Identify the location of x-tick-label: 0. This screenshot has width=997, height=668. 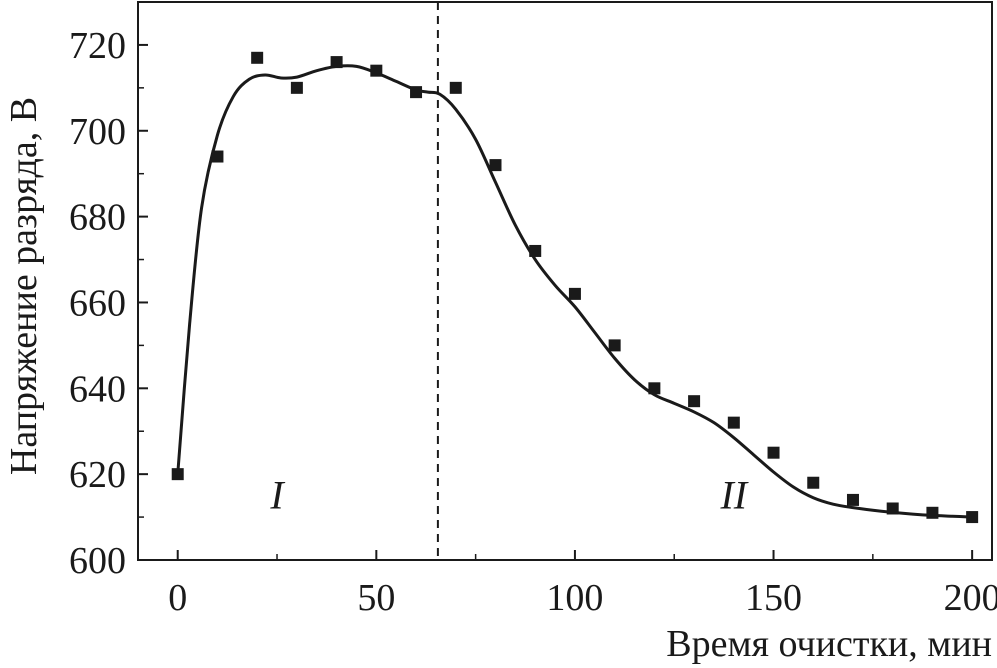
(177, 598).